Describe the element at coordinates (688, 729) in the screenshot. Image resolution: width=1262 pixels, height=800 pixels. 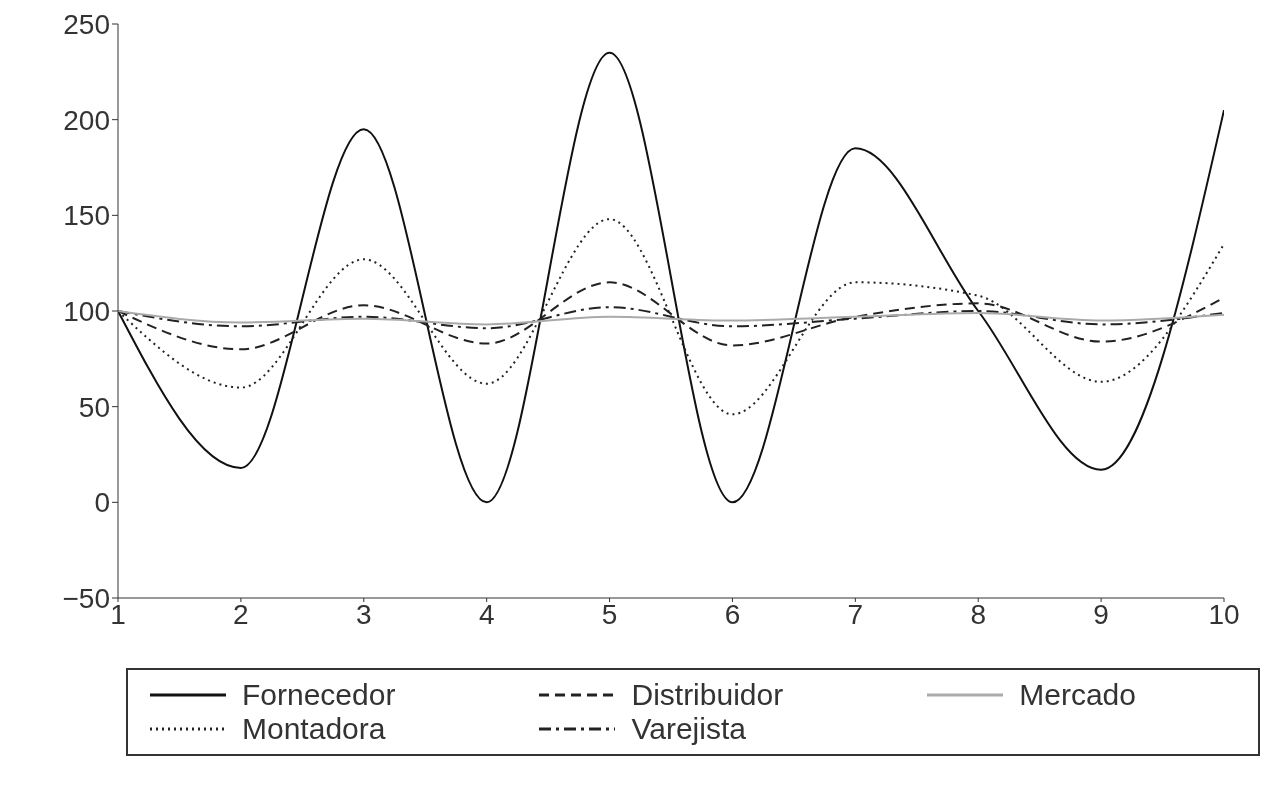
I see `legend-label: Varejista` at that location.